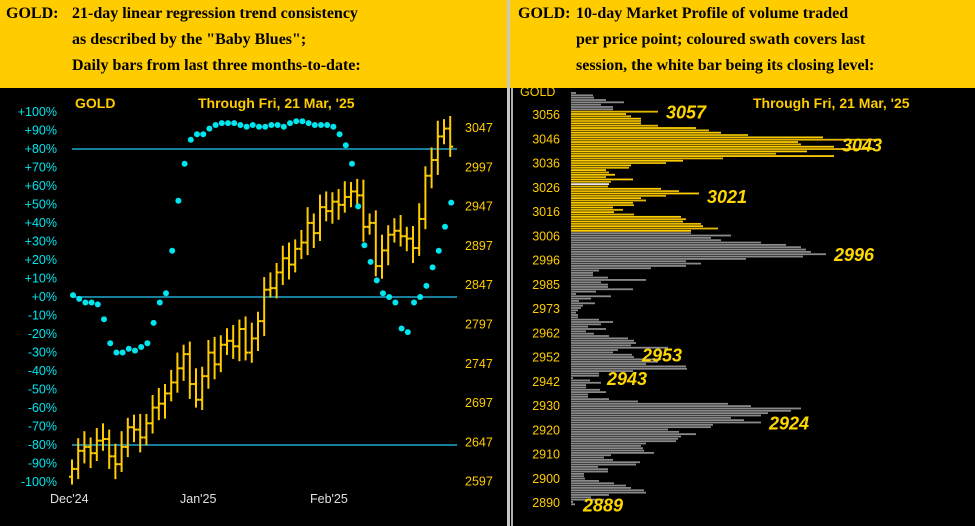 The image size is (975, 526). I want to click on price-tick-label: 2952, so click(546, 358).